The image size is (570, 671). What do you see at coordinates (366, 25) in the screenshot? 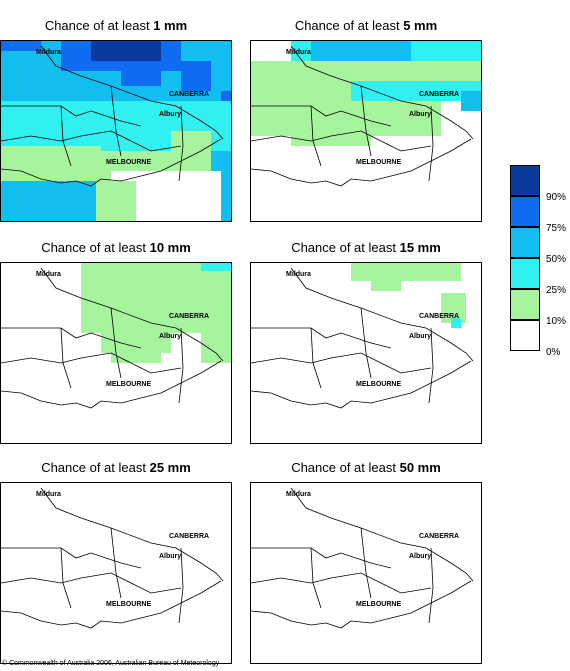
I see `panel-title: Chance of at least 5 mm` at bounding box center [366, 25].